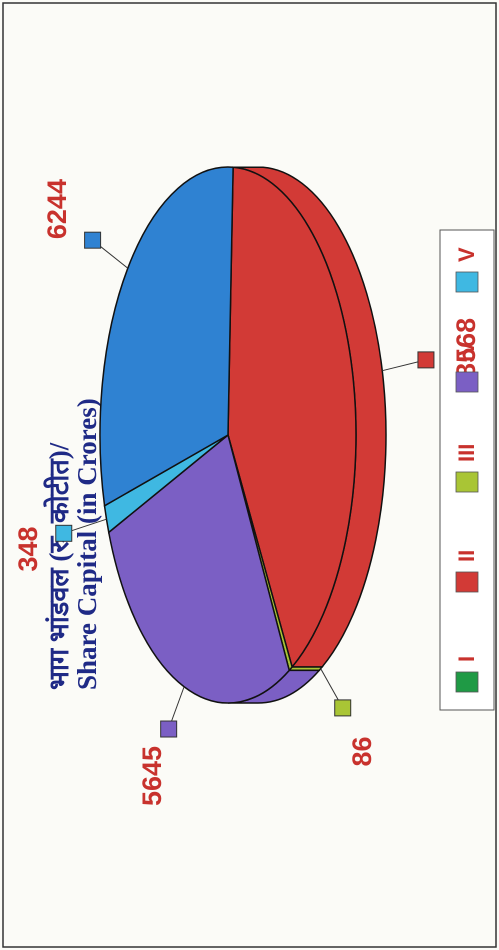 Image resolution: width=499 pixels, height=950 pixels. I want to click on data-label: 6244, so click(57, 209).